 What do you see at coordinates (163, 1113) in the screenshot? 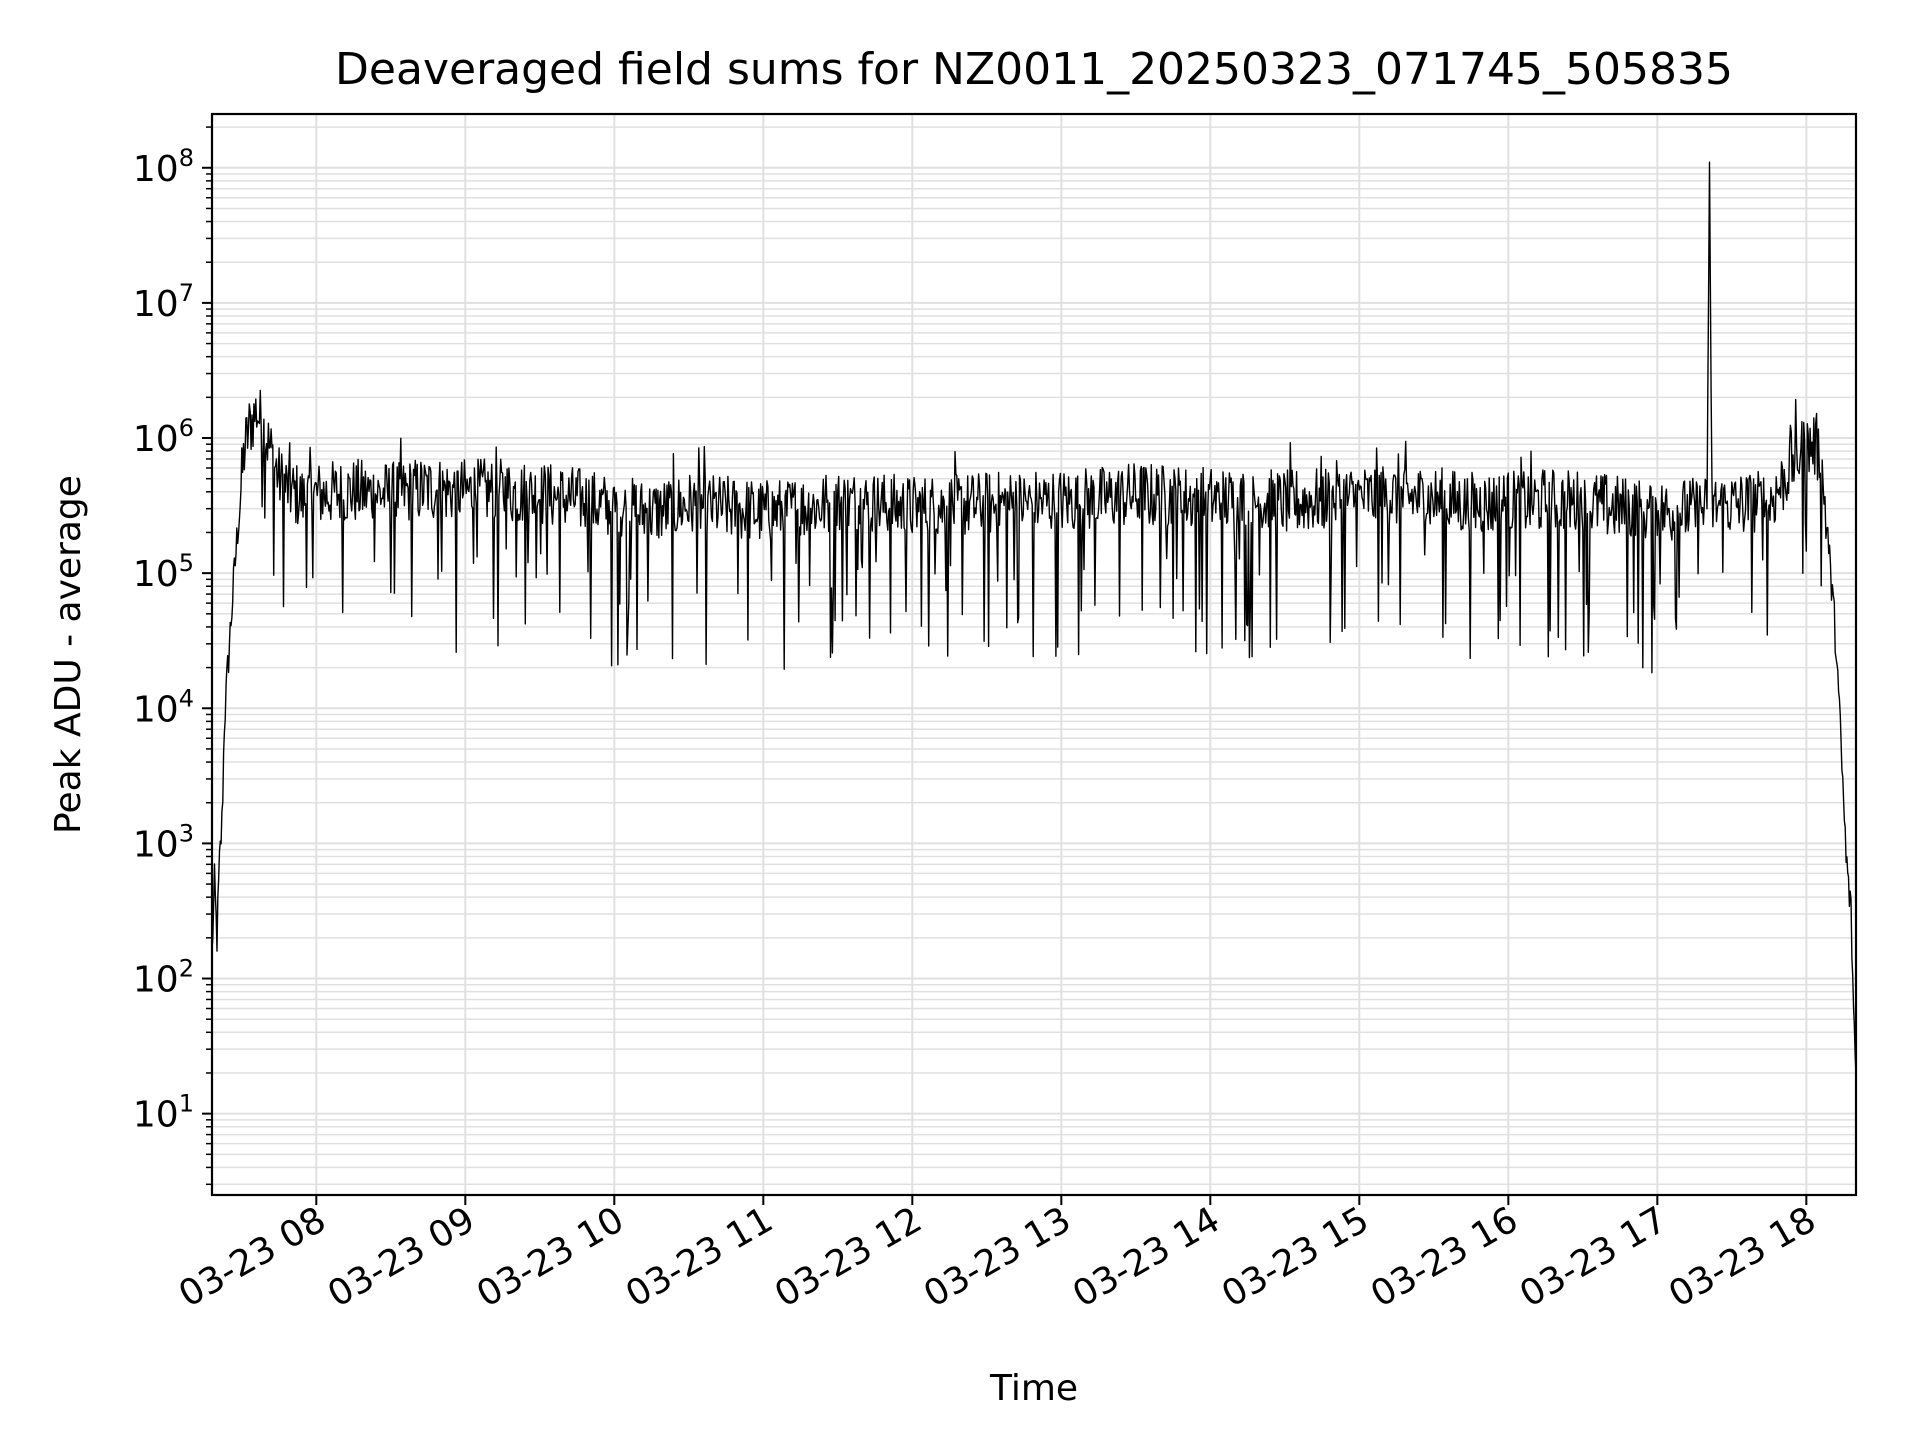
I see `y-tick-label: 101` at bounding box center [163, 1113].